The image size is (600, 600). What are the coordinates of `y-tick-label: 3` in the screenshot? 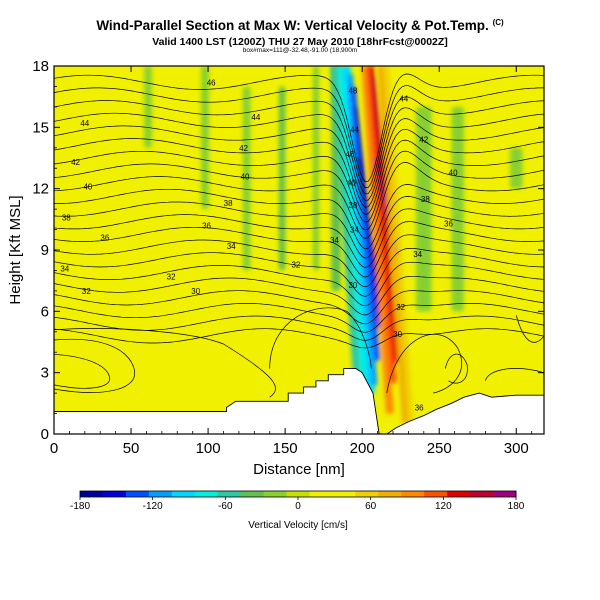 It's located at (45, 373).